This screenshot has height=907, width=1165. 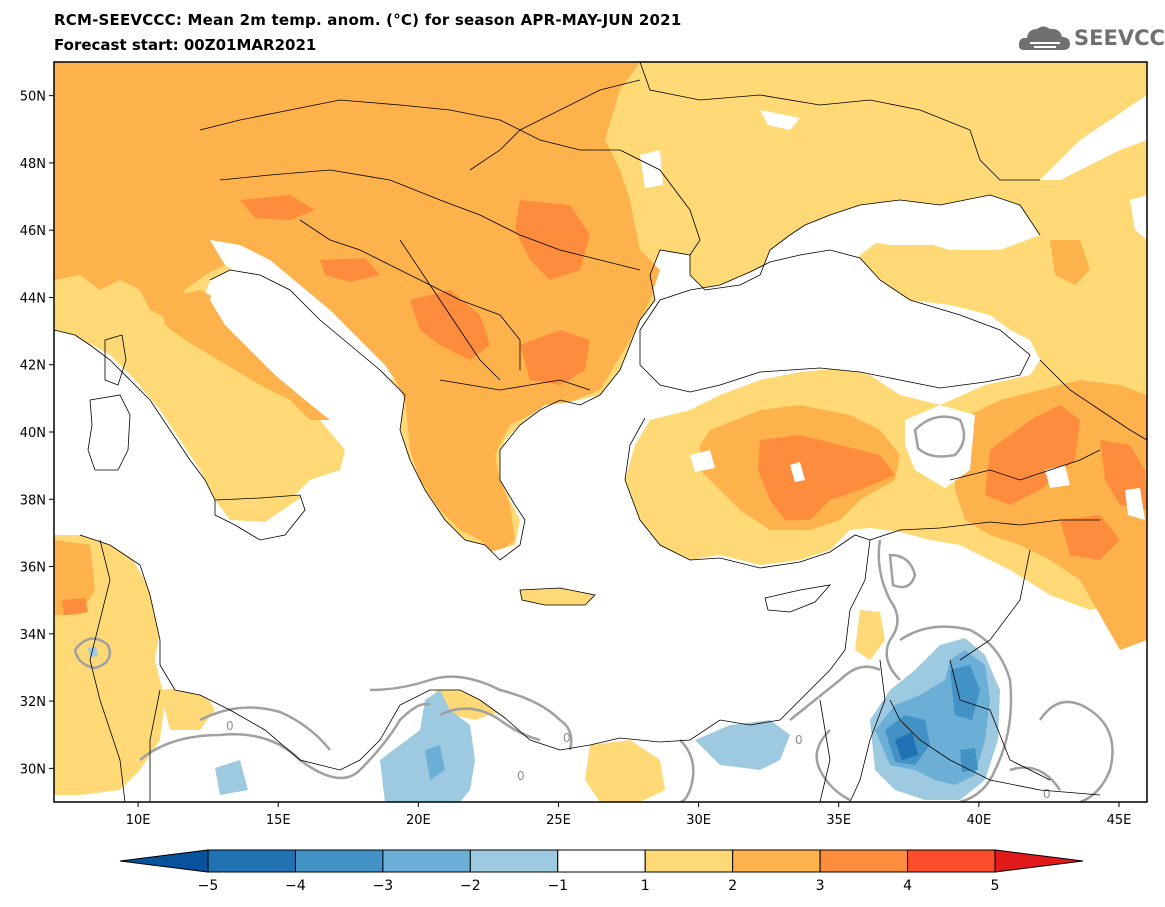 What do you see at coordinates (418, 820) in the screenshot?
I see `lon-tick-label: 20E` at bounding box center [418, 820].